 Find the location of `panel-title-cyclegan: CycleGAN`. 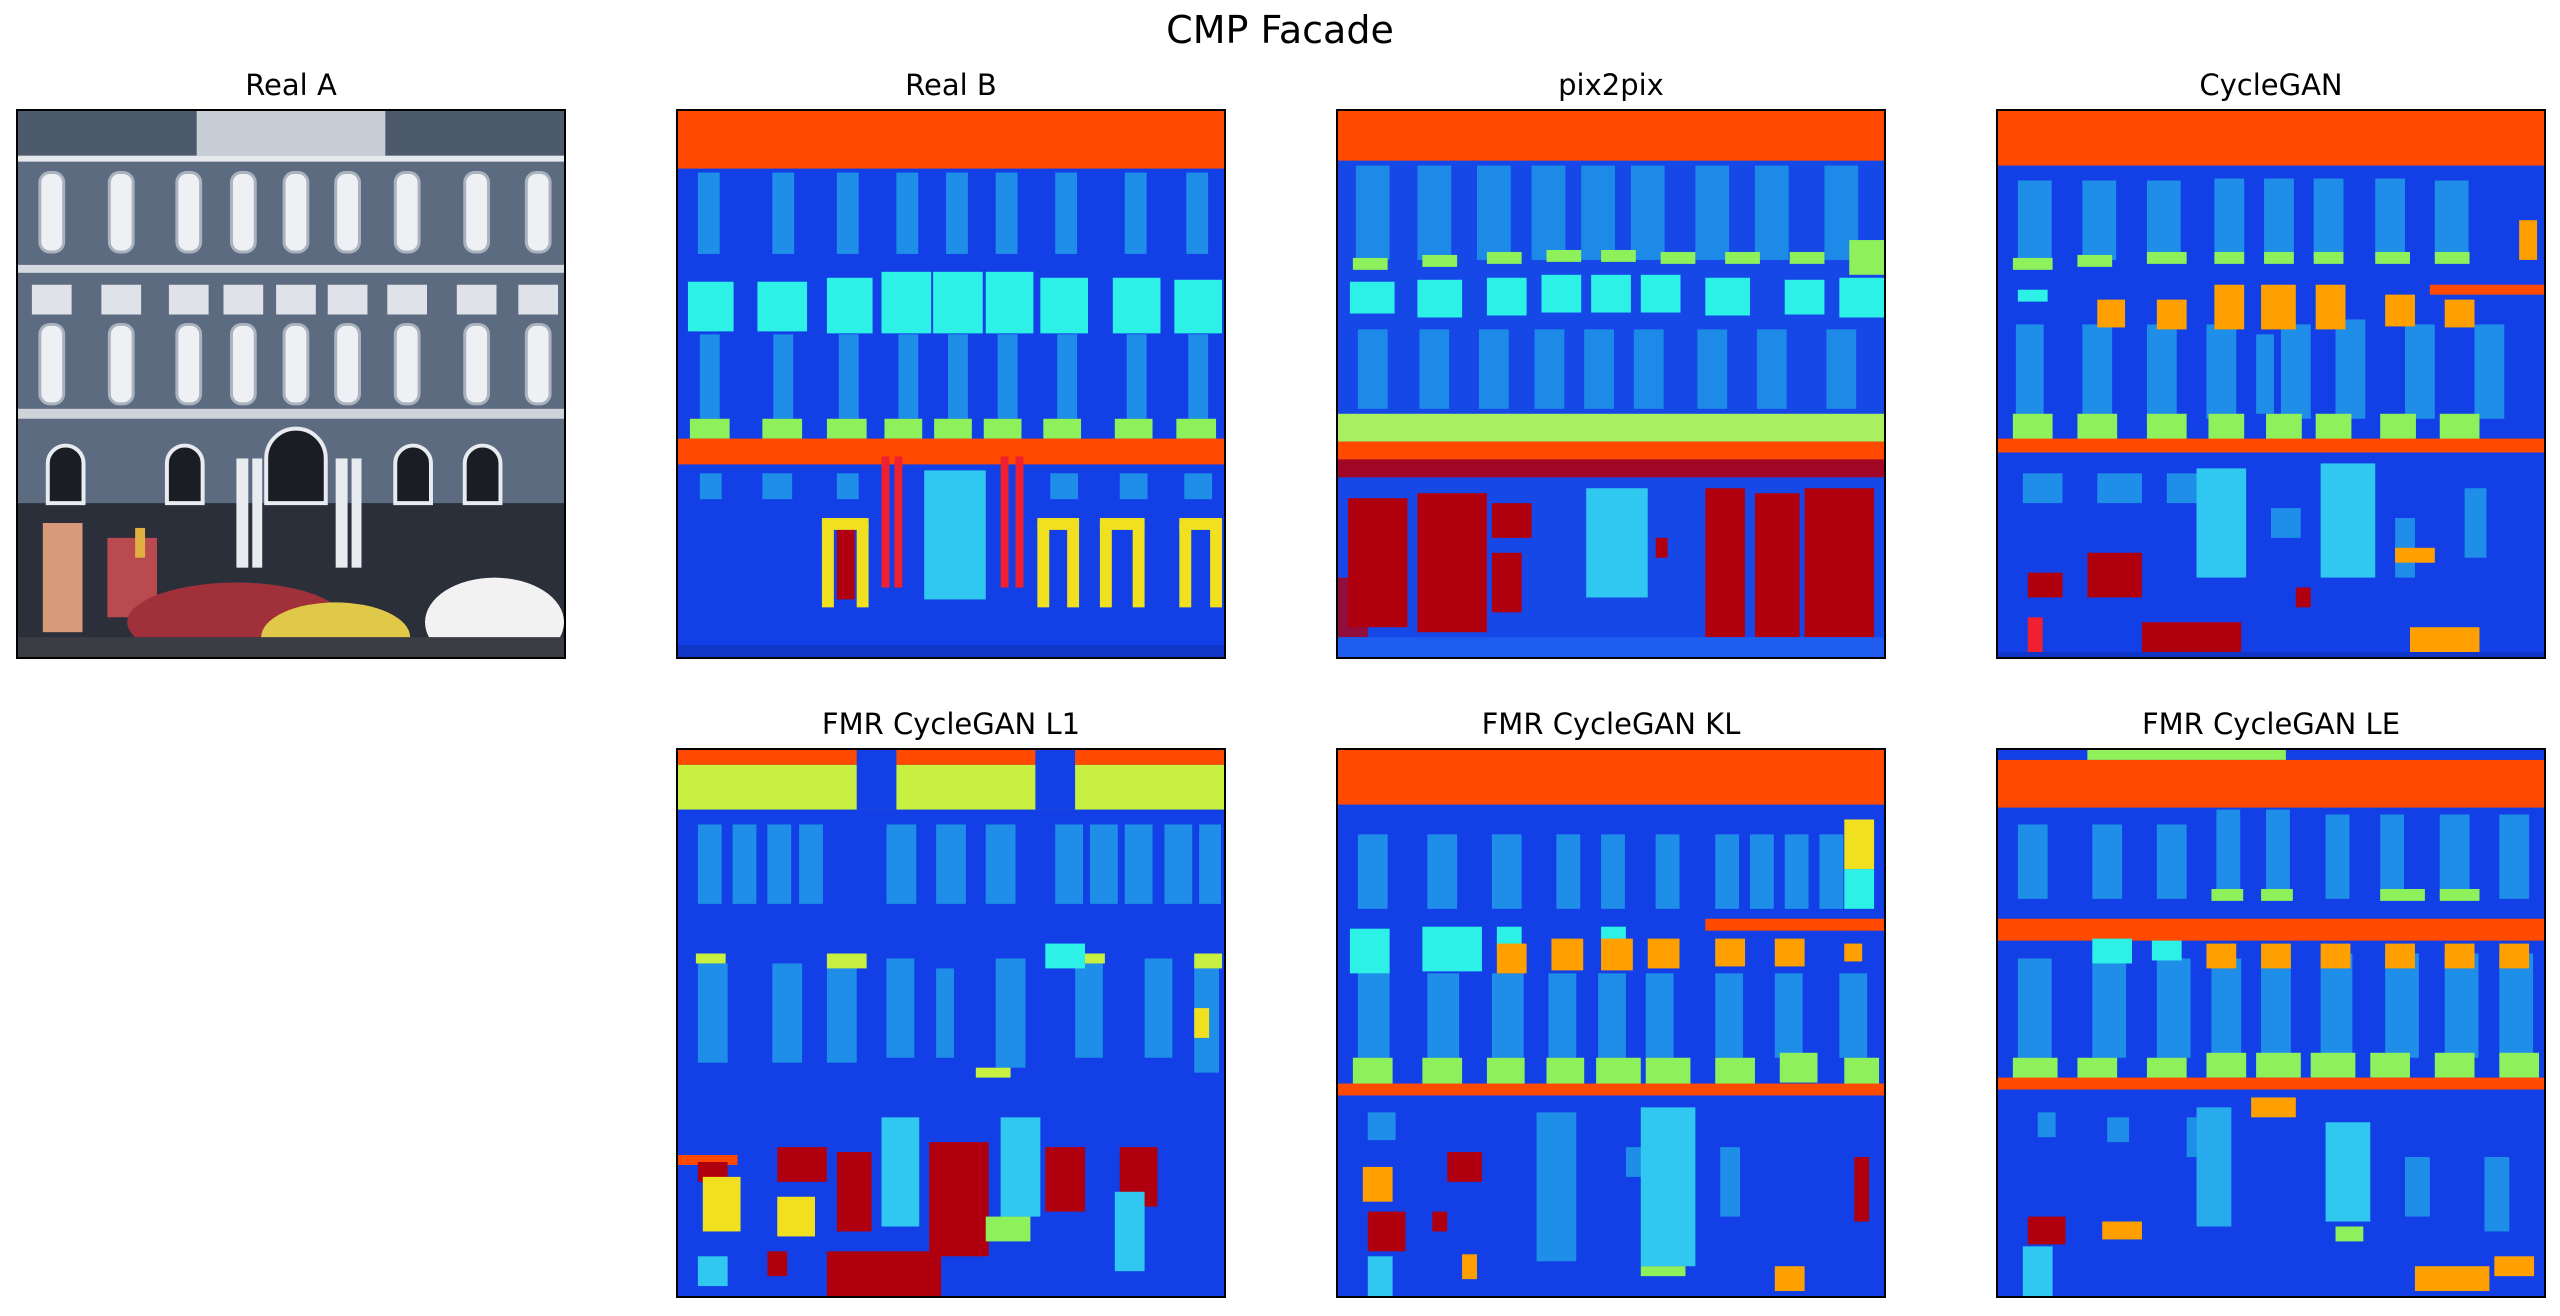

panel-title-cyclegan: CycleGAN is located at coordinates (2271, 85).